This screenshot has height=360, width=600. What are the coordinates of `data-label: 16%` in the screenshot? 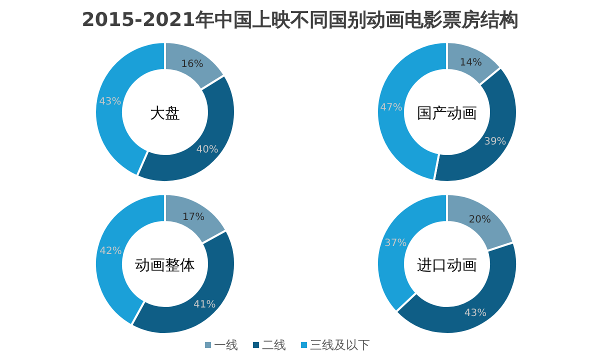 It's located at (192, 64).